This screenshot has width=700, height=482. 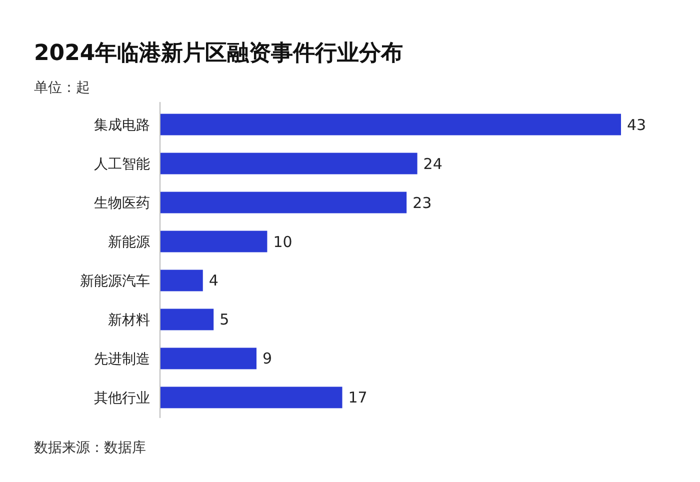 I want to click on y-tick-label: 新能源, so click(x=129, y=242).